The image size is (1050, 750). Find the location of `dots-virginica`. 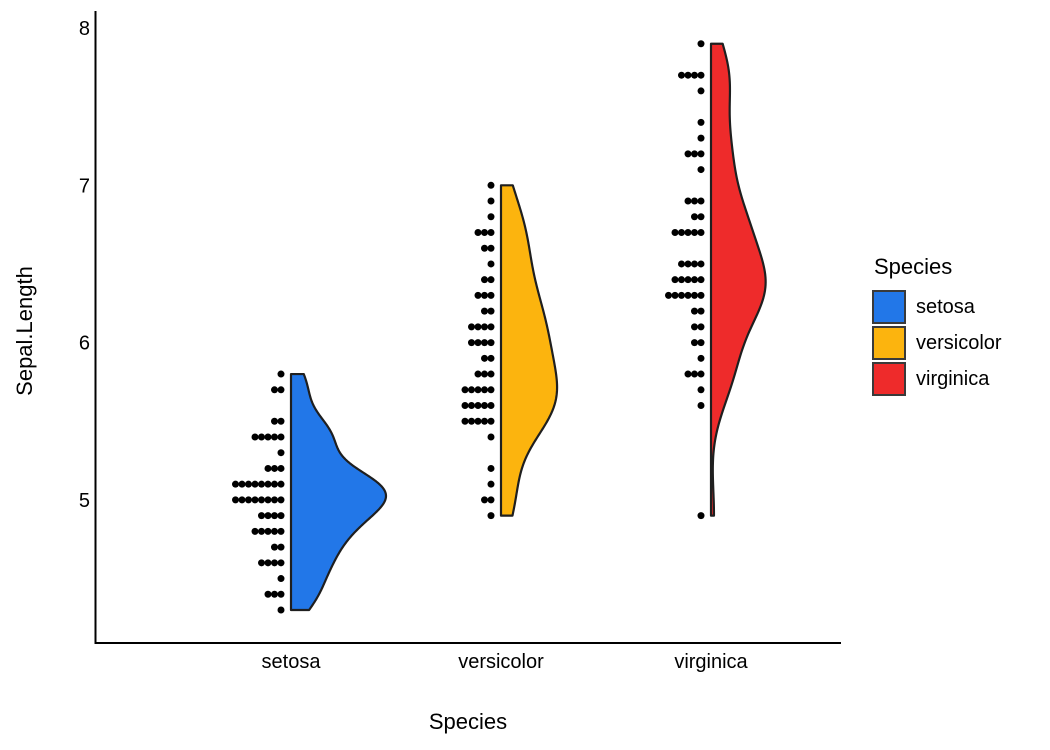

dots-virginica is located at coordinates (685, 280).